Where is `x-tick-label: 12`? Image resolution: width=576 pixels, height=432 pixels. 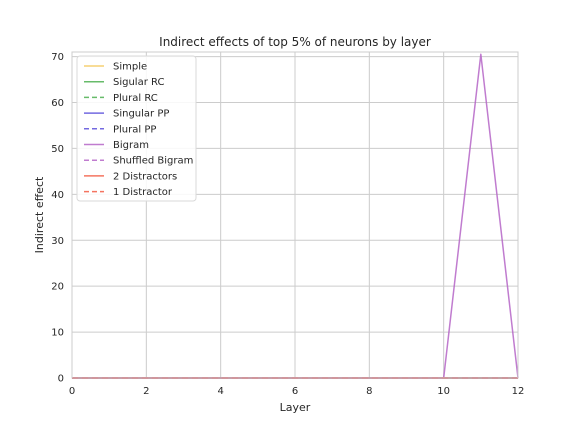 x-tick-label: 12 is located at coordinates (518, 391).